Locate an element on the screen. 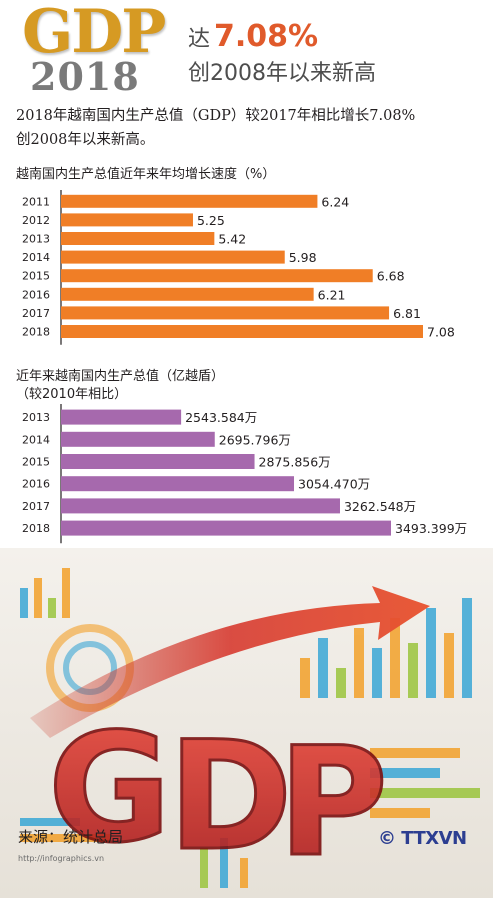  gdp-chart-subtitle: （较2010年相比） is located at coordinates (72, 394).